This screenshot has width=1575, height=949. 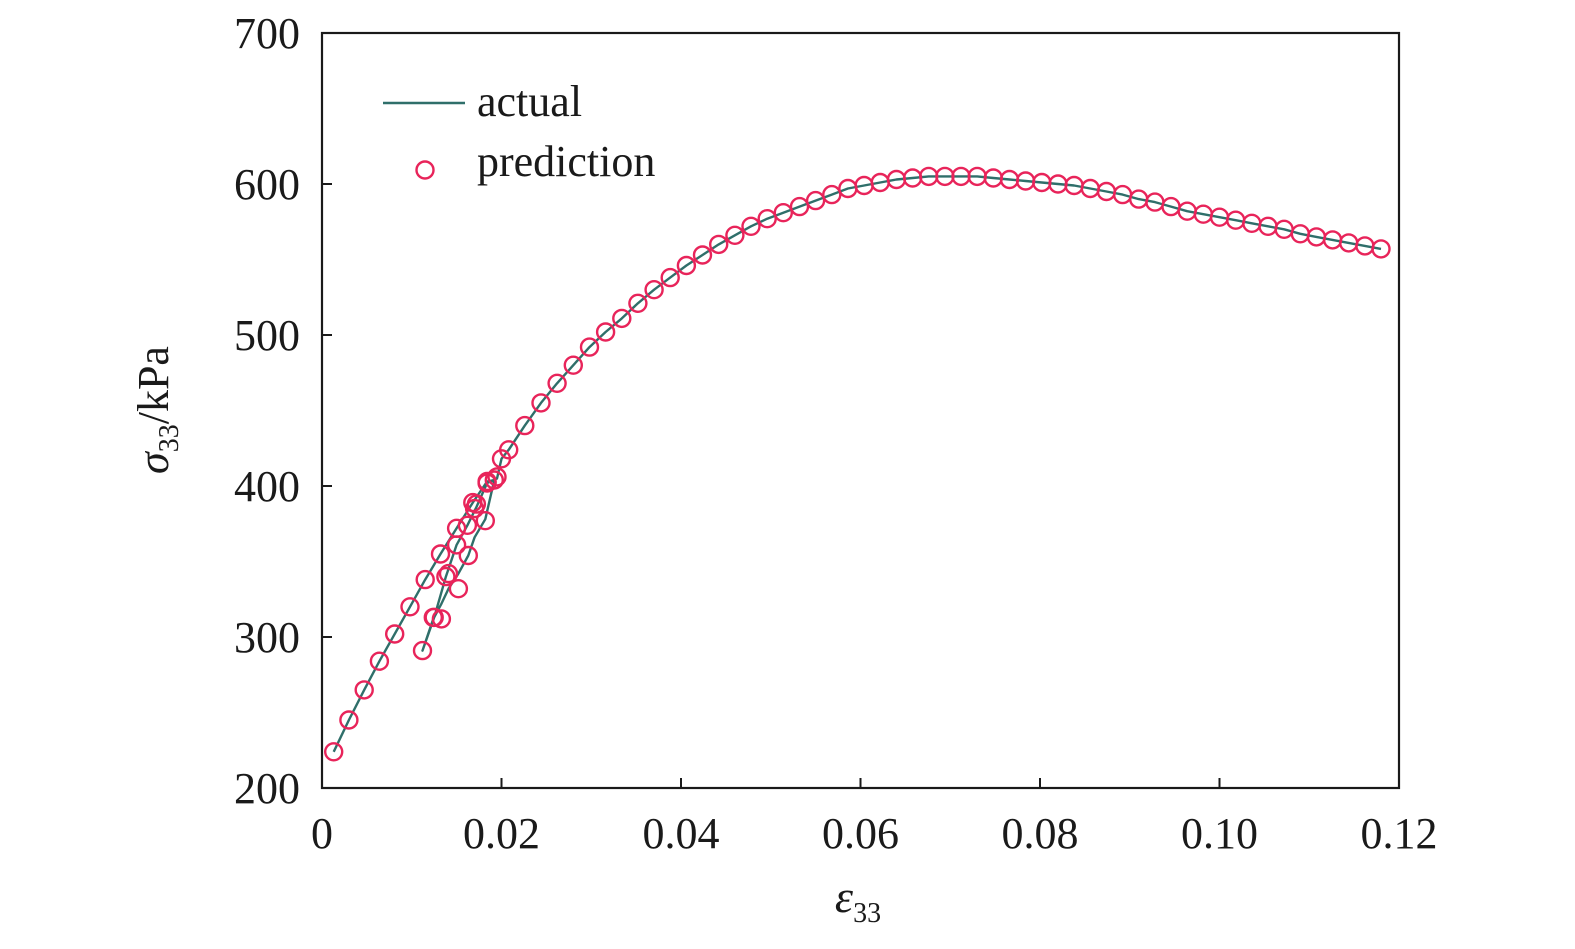 I want to click on legend-actual-label: actual, so click(x=529, y=101).